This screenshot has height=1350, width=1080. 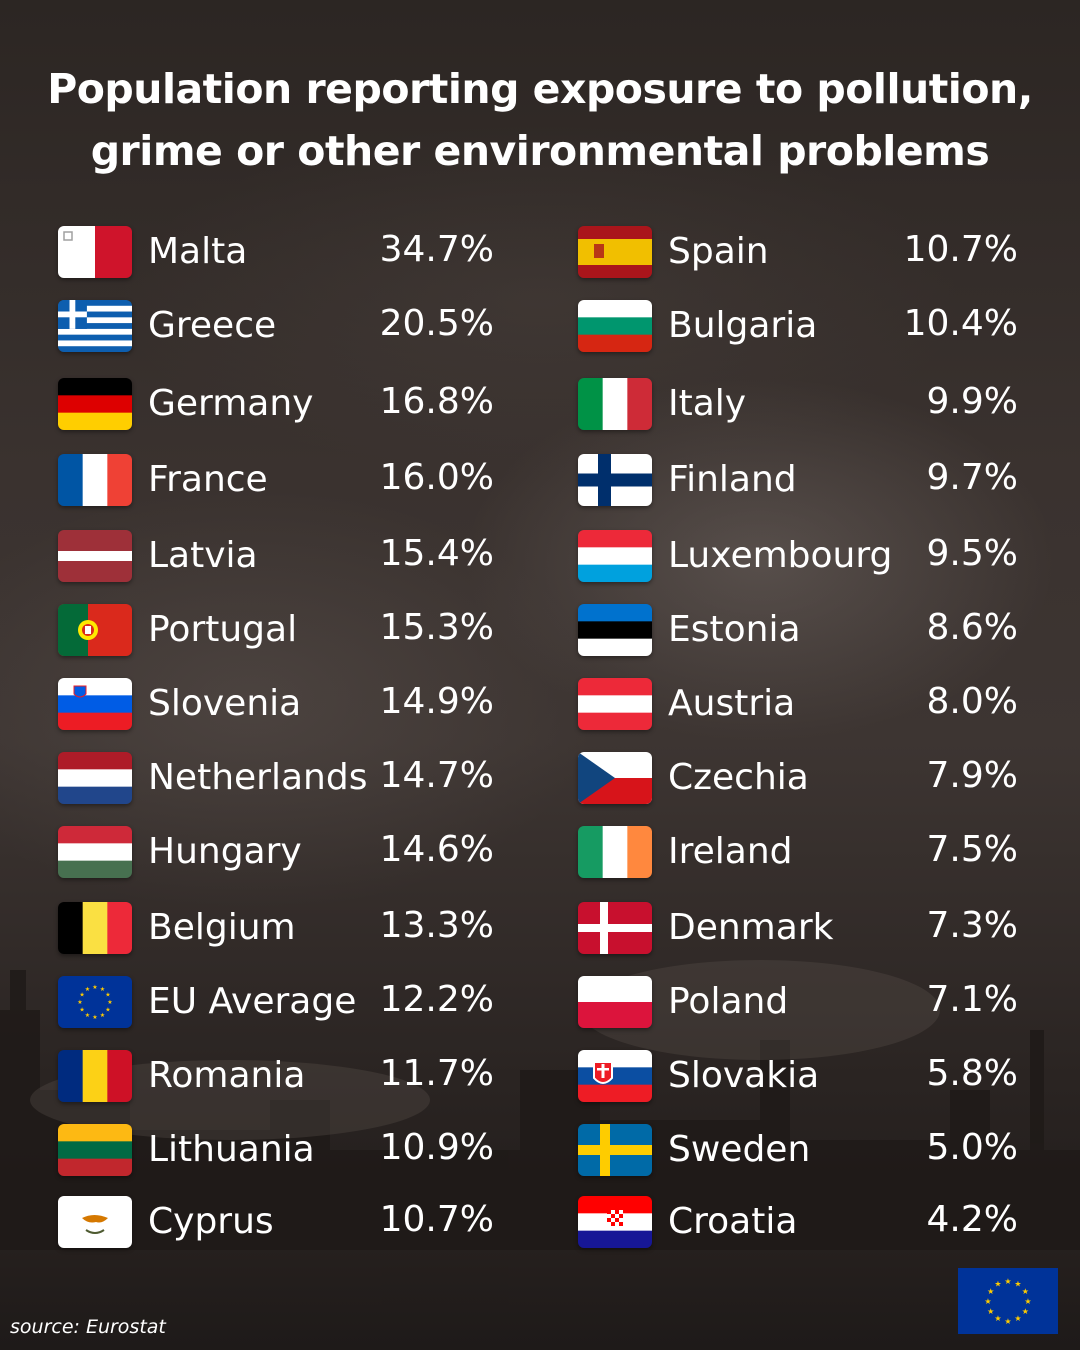 I want to click on value-label: 5.0%, so click(x=972, y=1147).